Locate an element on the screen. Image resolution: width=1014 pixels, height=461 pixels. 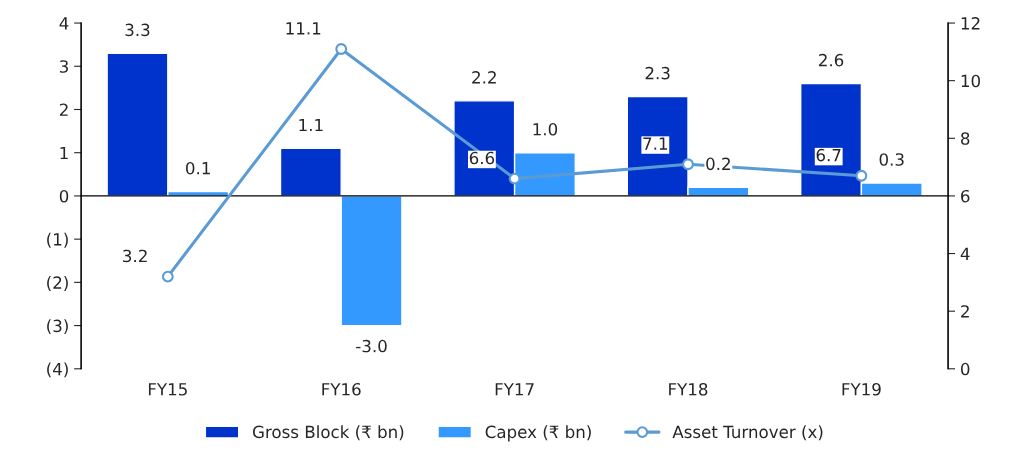
y-tick-label: 3 is located at coordinates (63, 66).